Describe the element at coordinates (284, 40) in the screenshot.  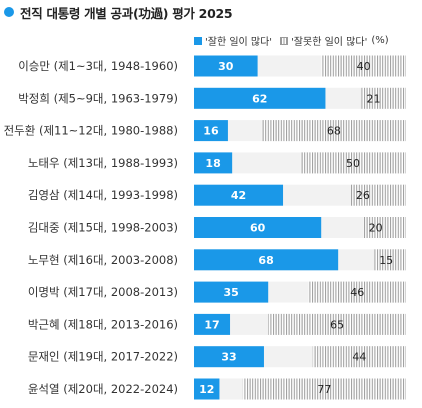
I see `legend-swatch-bad-icon` at that location.